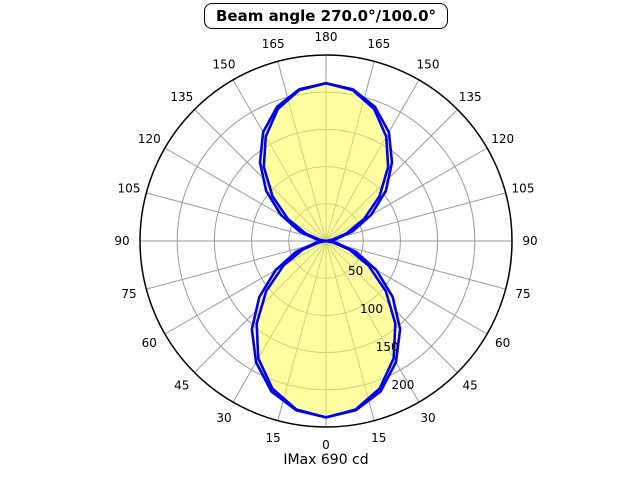  I want to click on angle-label: 0, so click(326, 445).